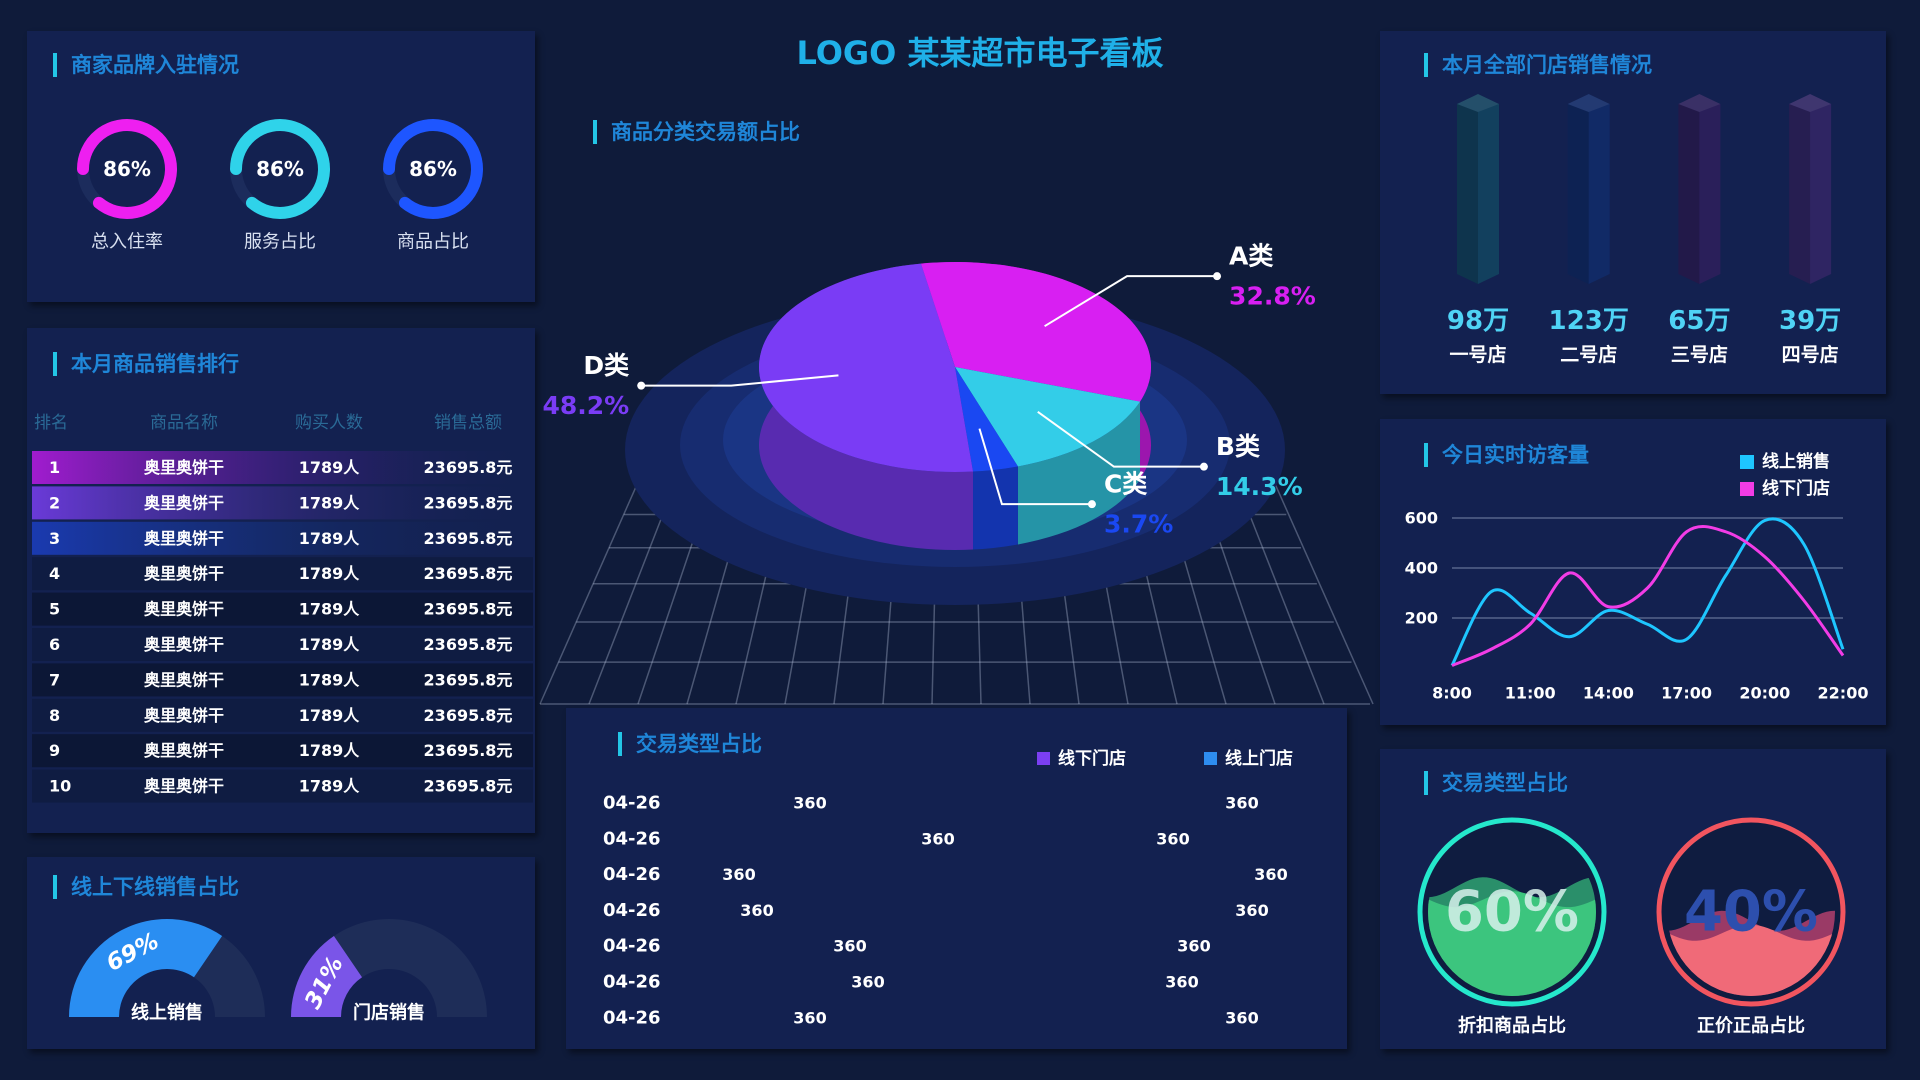 The width and height of the screenshot is (1920, 1080). I want to click on pie-label: A类, so click(1251, 256).